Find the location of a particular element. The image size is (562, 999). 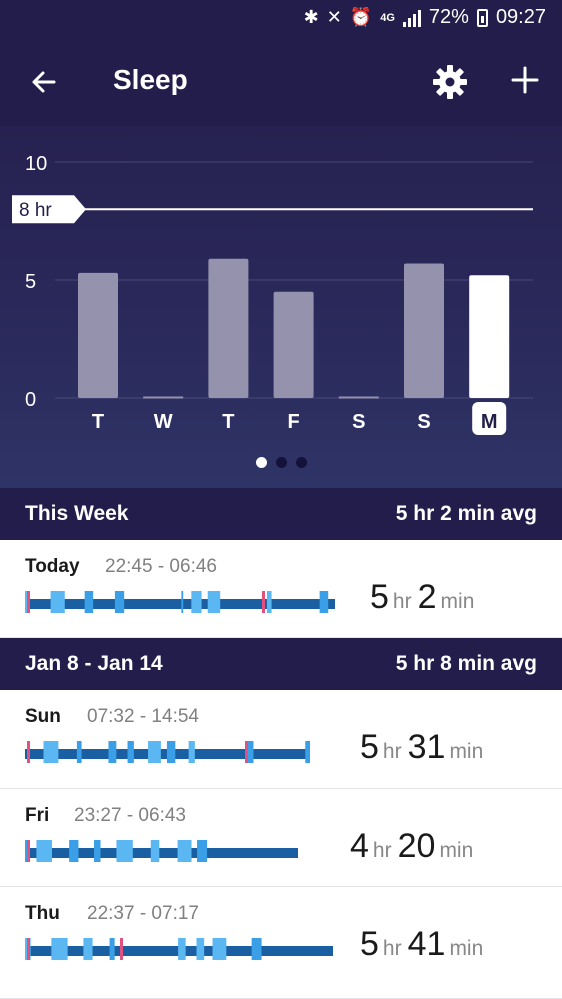

log-day: Today is located at coordinates (52, 566).